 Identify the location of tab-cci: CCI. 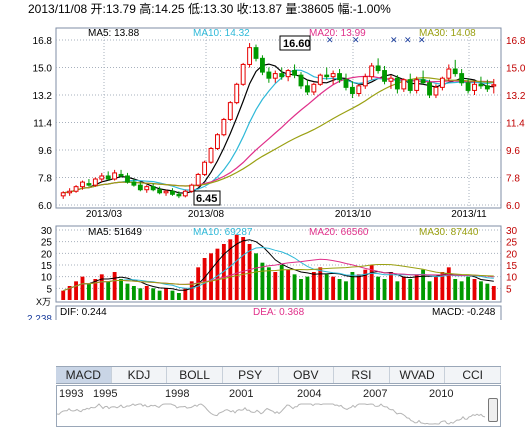
(473, 375).